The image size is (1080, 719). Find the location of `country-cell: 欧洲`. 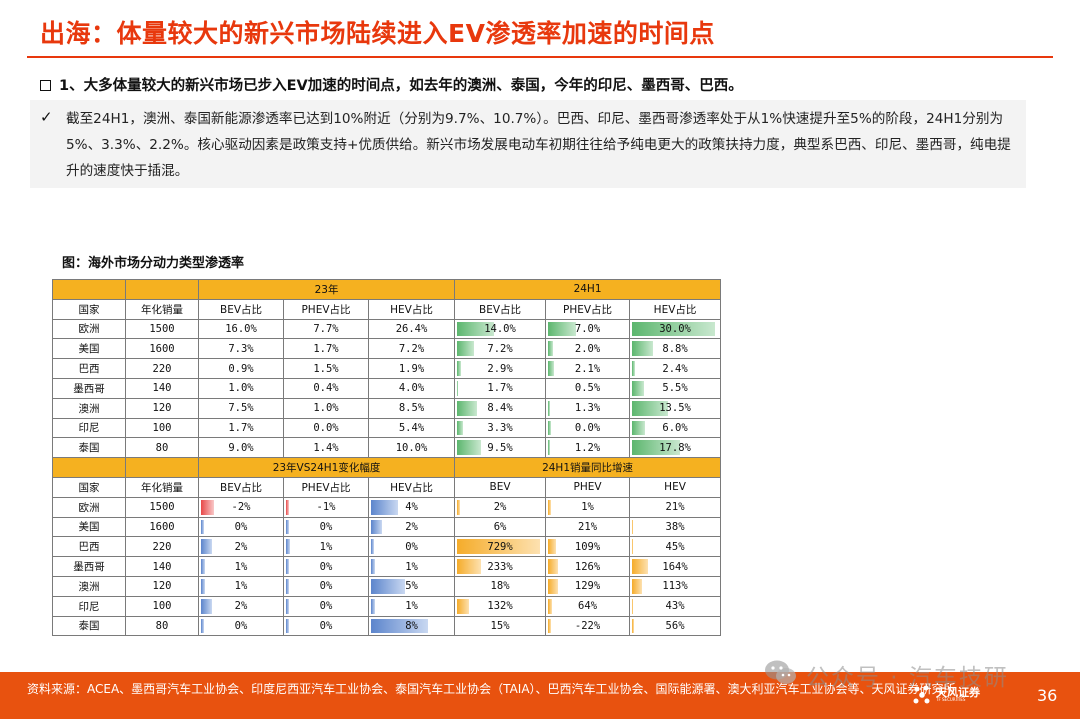

country-cell: 欧洲 is located at coordinates (89, 507).